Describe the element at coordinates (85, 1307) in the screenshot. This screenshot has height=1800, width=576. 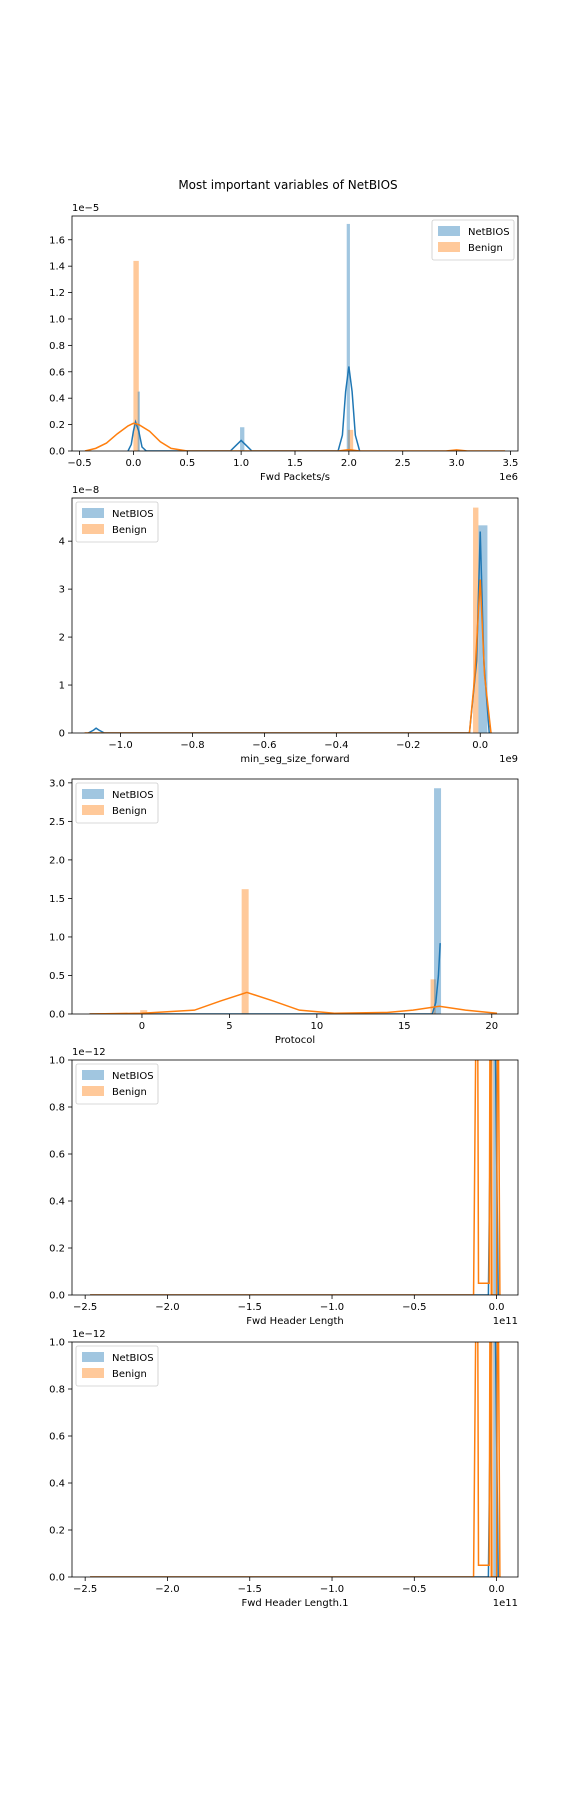
I see `x-tick-label: −2.5` at that location.